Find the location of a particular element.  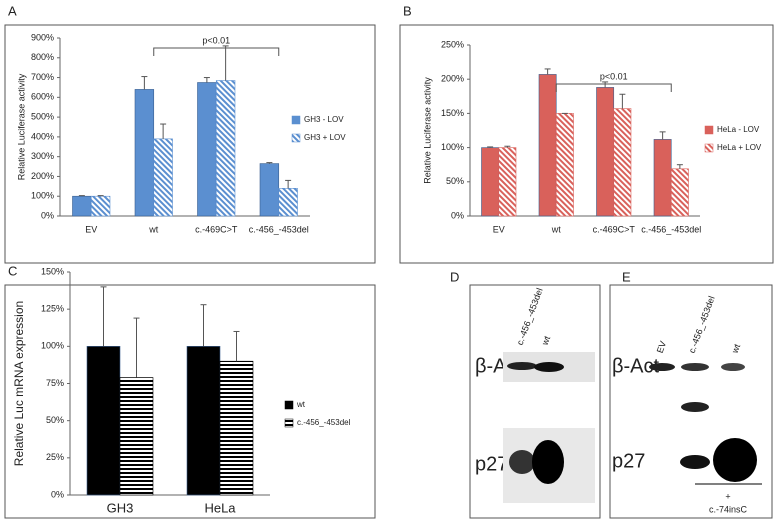

y-tick-label: 800% is located at coordinates (42, 57).